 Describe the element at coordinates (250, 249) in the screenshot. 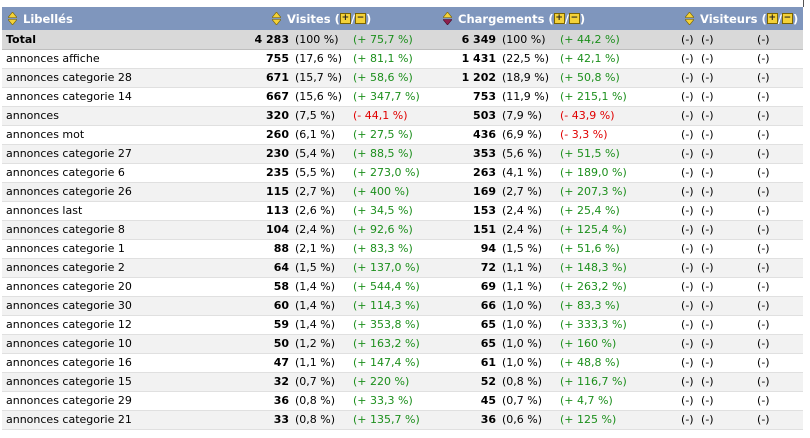

I see `visits-value: 88` at that location.